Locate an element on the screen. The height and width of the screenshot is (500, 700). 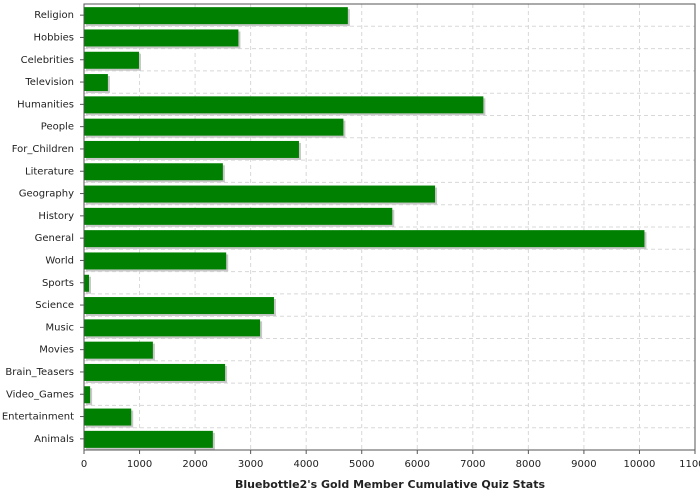
x-tick-label: 9000 is located at coordinates (583, 464).